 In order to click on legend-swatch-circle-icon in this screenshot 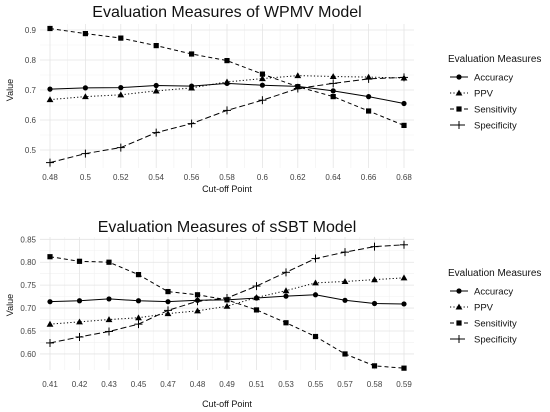, I will do `click(459, 291)`.